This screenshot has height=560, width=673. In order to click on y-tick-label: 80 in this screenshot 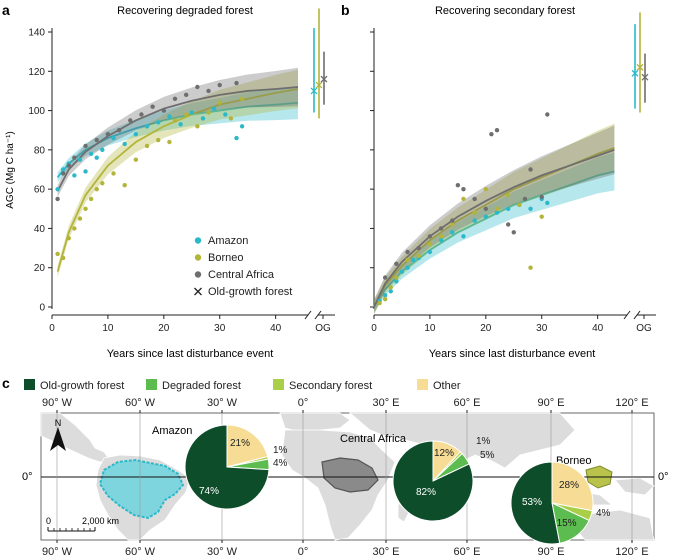, I will do `click(40, 150)`.